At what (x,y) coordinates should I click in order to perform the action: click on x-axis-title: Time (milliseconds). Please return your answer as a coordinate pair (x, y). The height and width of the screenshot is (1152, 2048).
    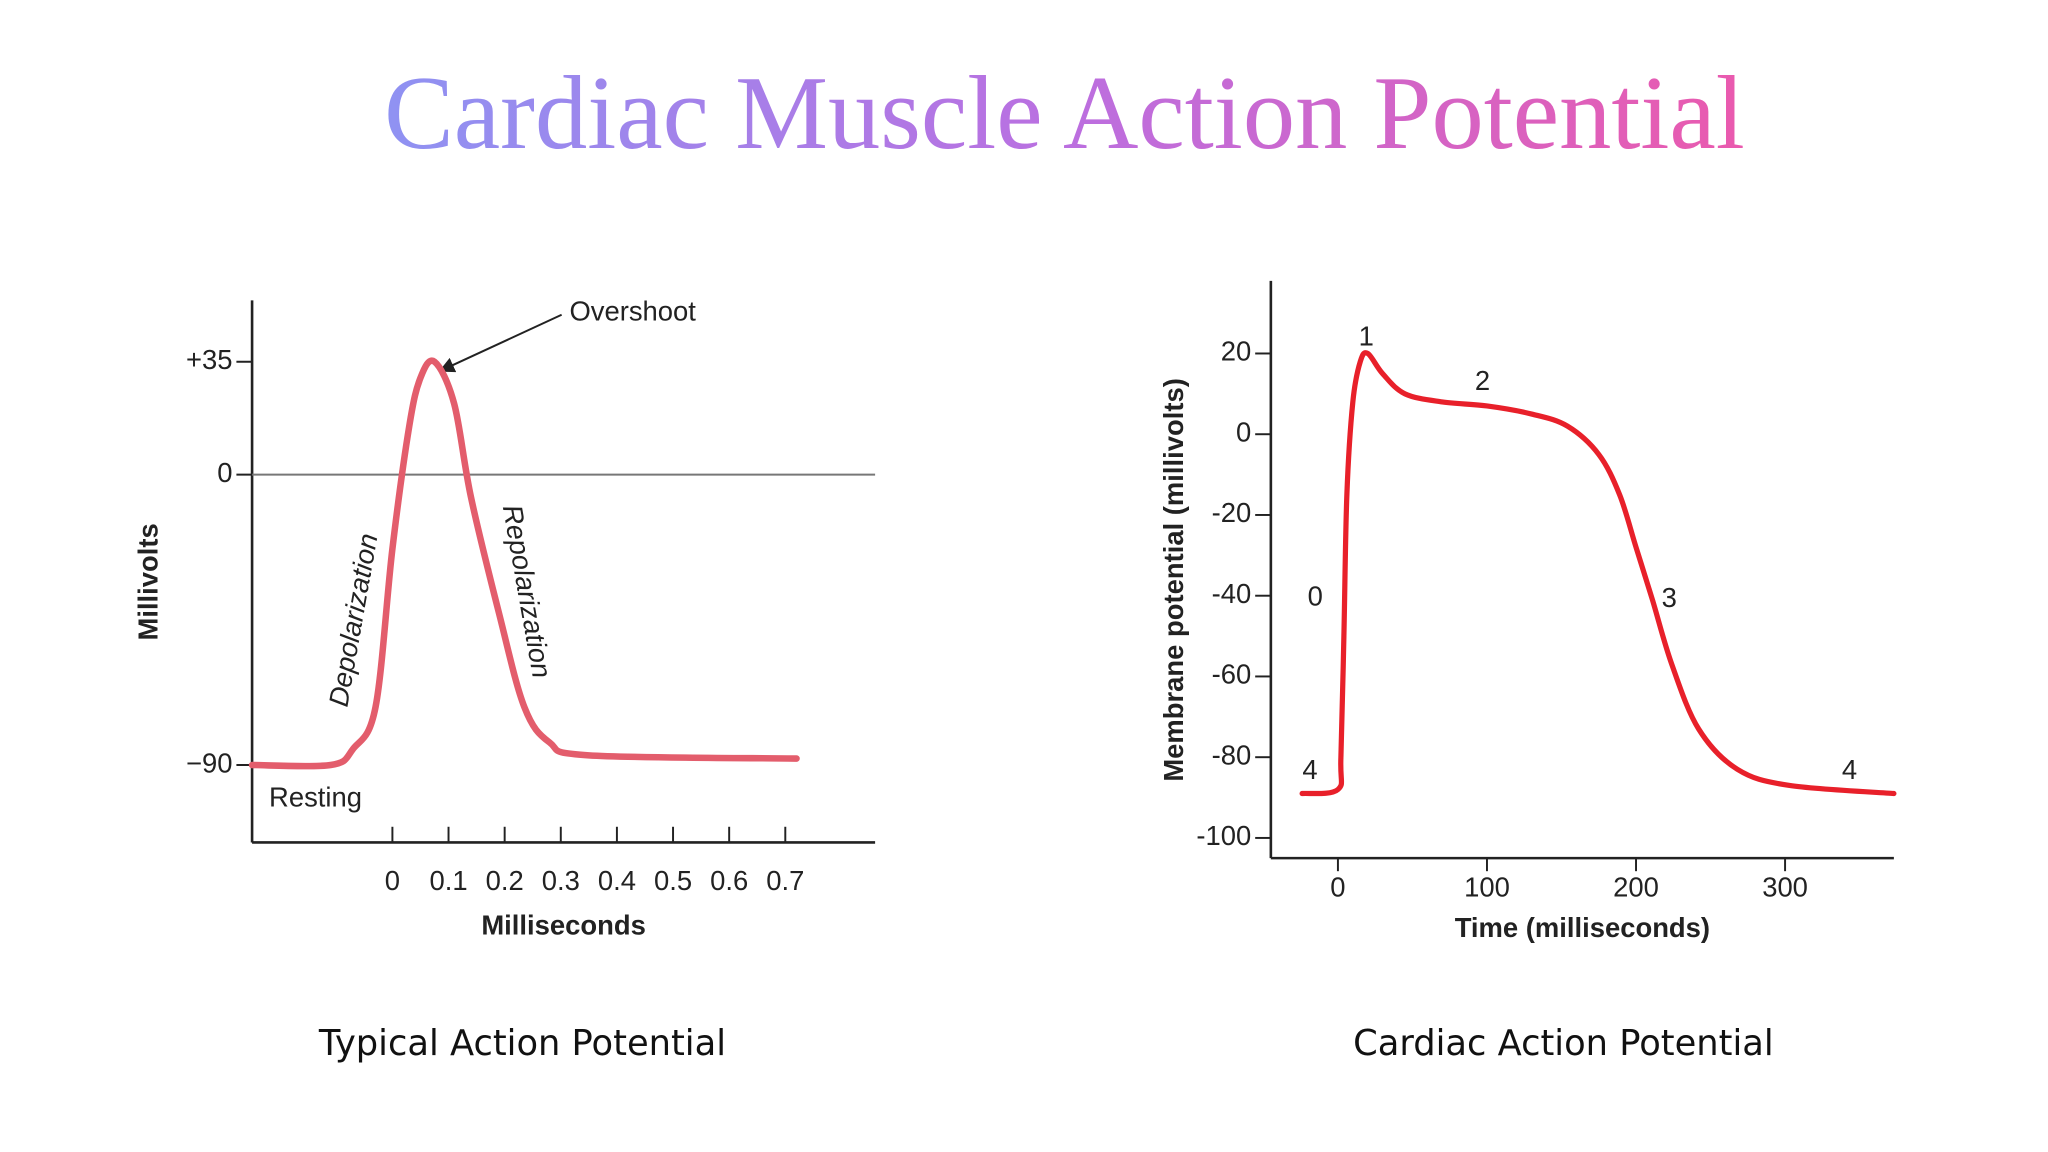
    Looking at the image, I should click on (1582, 927).